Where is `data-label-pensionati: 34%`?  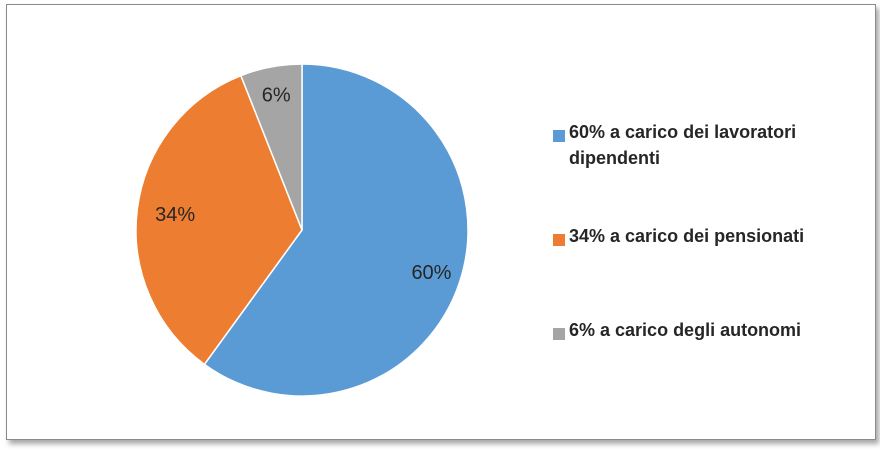
data-label-pensionati: 34% is located at coordinates (175, 215).